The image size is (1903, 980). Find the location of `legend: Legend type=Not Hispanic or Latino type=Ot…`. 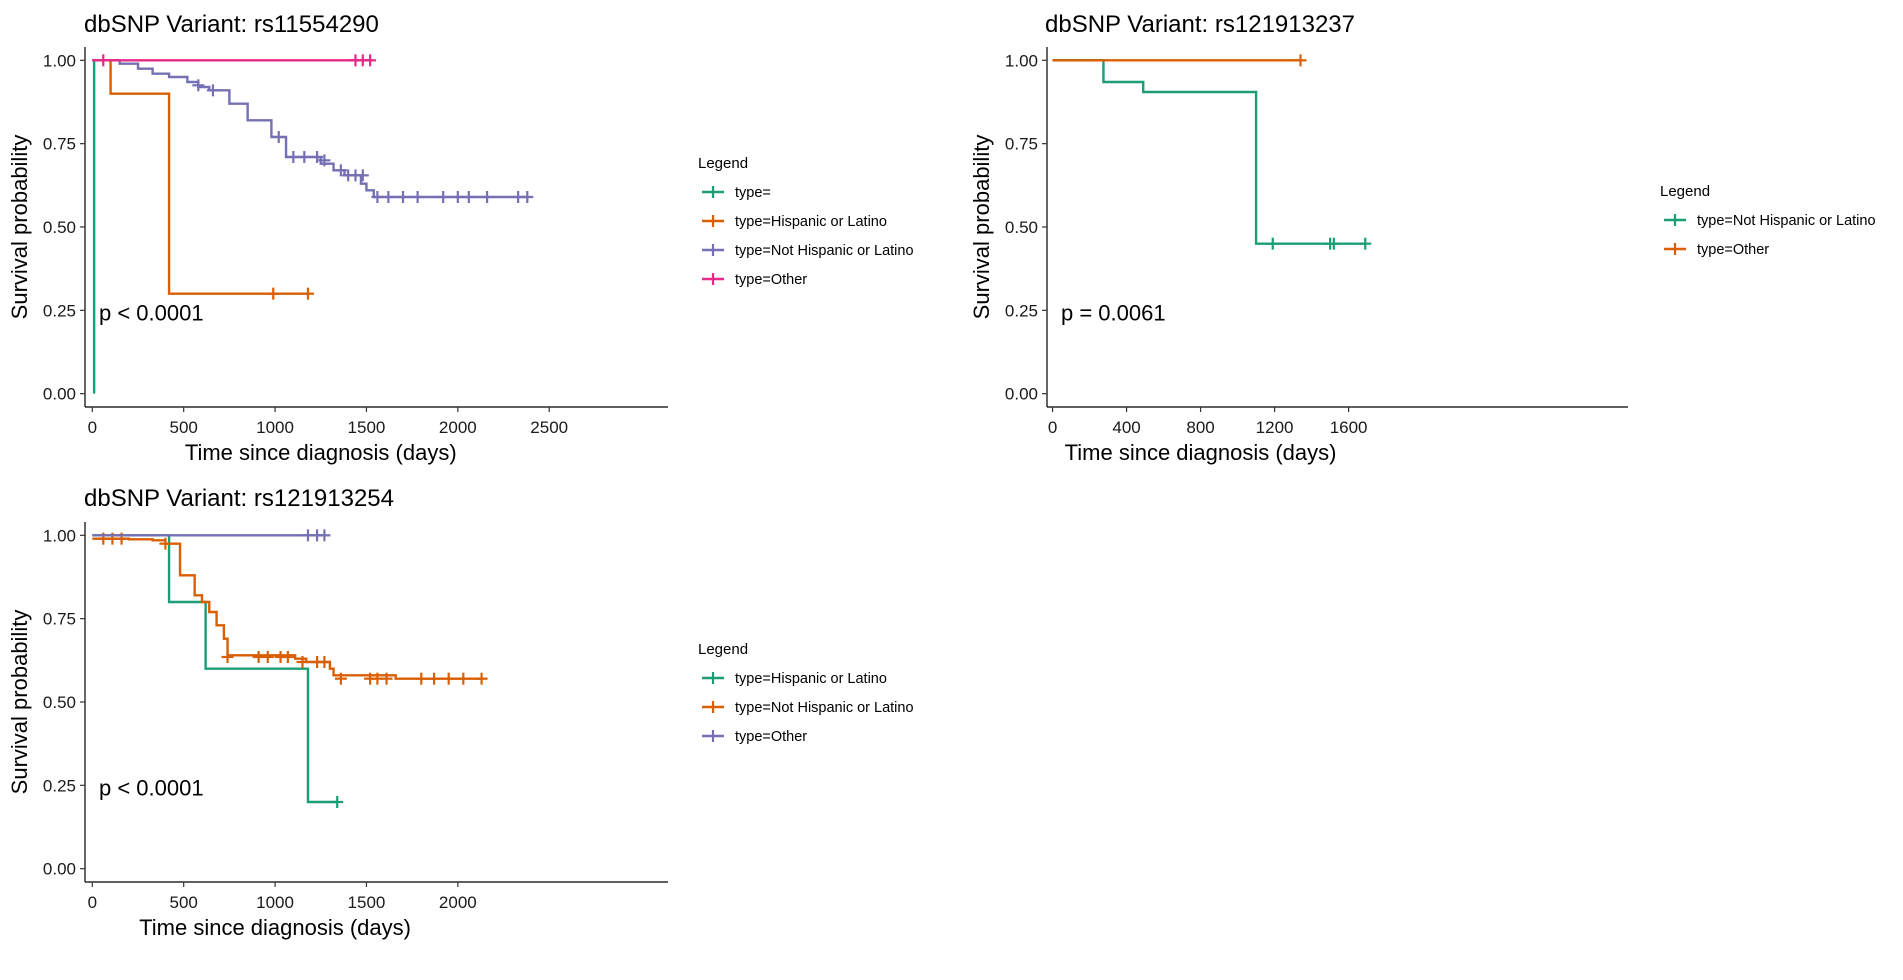

legend: Legend type=Not Hispanic or Latino type=Ot… is located at coordinates (1768, 220).